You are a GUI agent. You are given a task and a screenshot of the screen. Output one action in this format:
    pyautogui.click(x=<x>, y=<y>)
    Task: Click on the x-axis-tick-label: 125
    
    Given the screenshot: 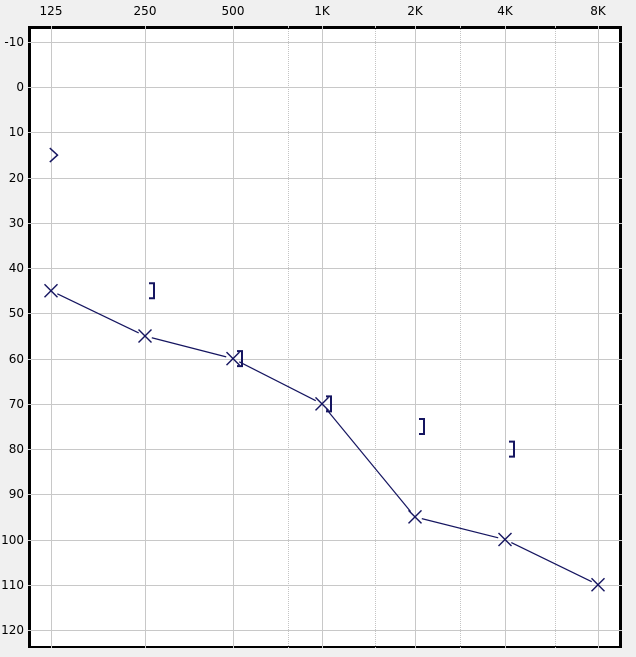 What is the action you would take?
    pyautogui.click(x=51, y=11)
    